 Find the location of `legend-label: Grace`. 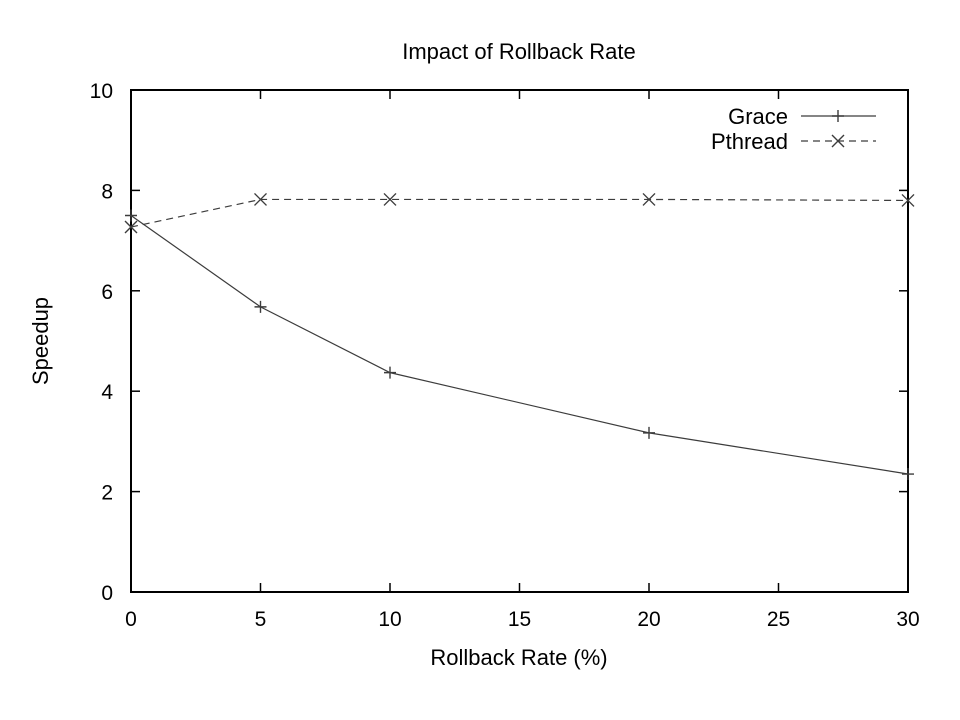

legend-label: Grace is located at coordinates (758, 116).